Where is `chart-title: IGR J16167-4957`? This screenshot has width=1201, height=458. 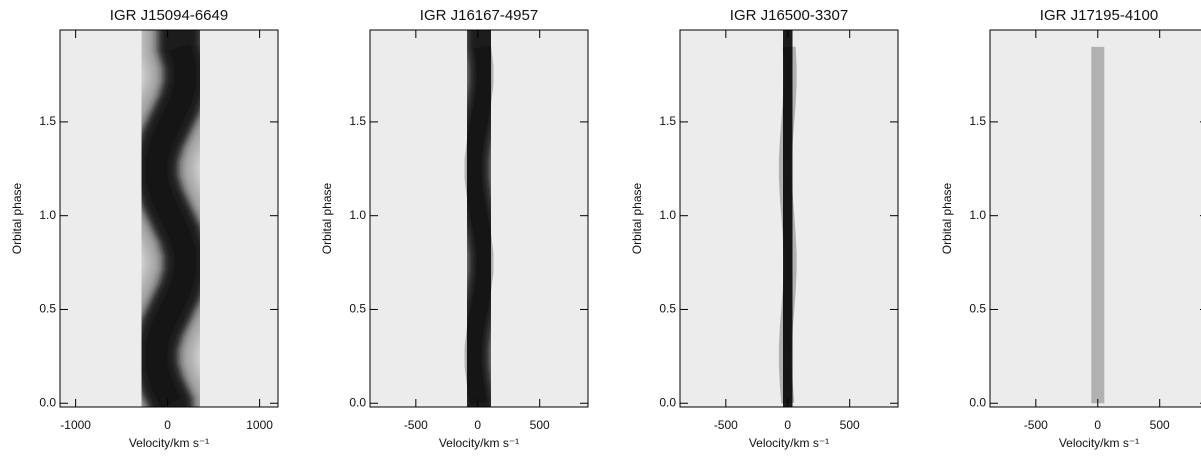
chart-title: IGR J16167-4957 is located at coordinates (479, 15).